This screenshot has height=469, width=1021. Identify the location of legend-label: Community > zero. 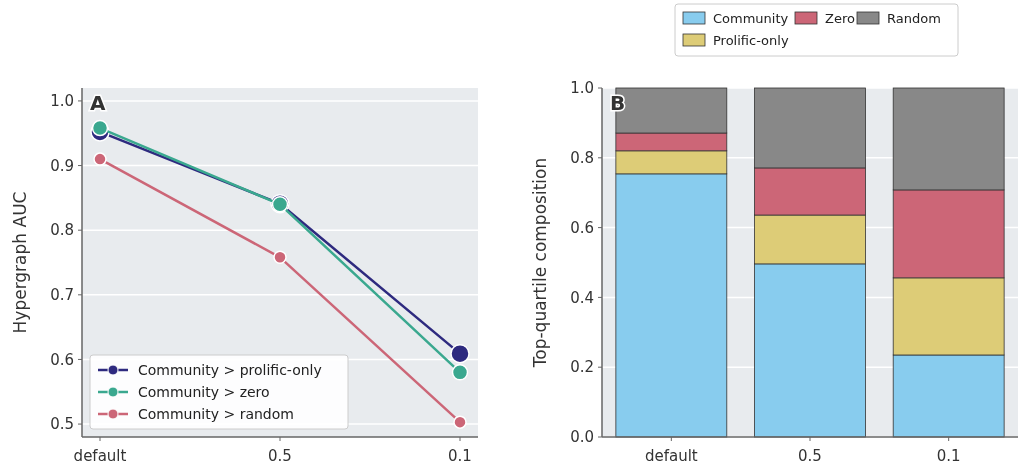
(204, 391).